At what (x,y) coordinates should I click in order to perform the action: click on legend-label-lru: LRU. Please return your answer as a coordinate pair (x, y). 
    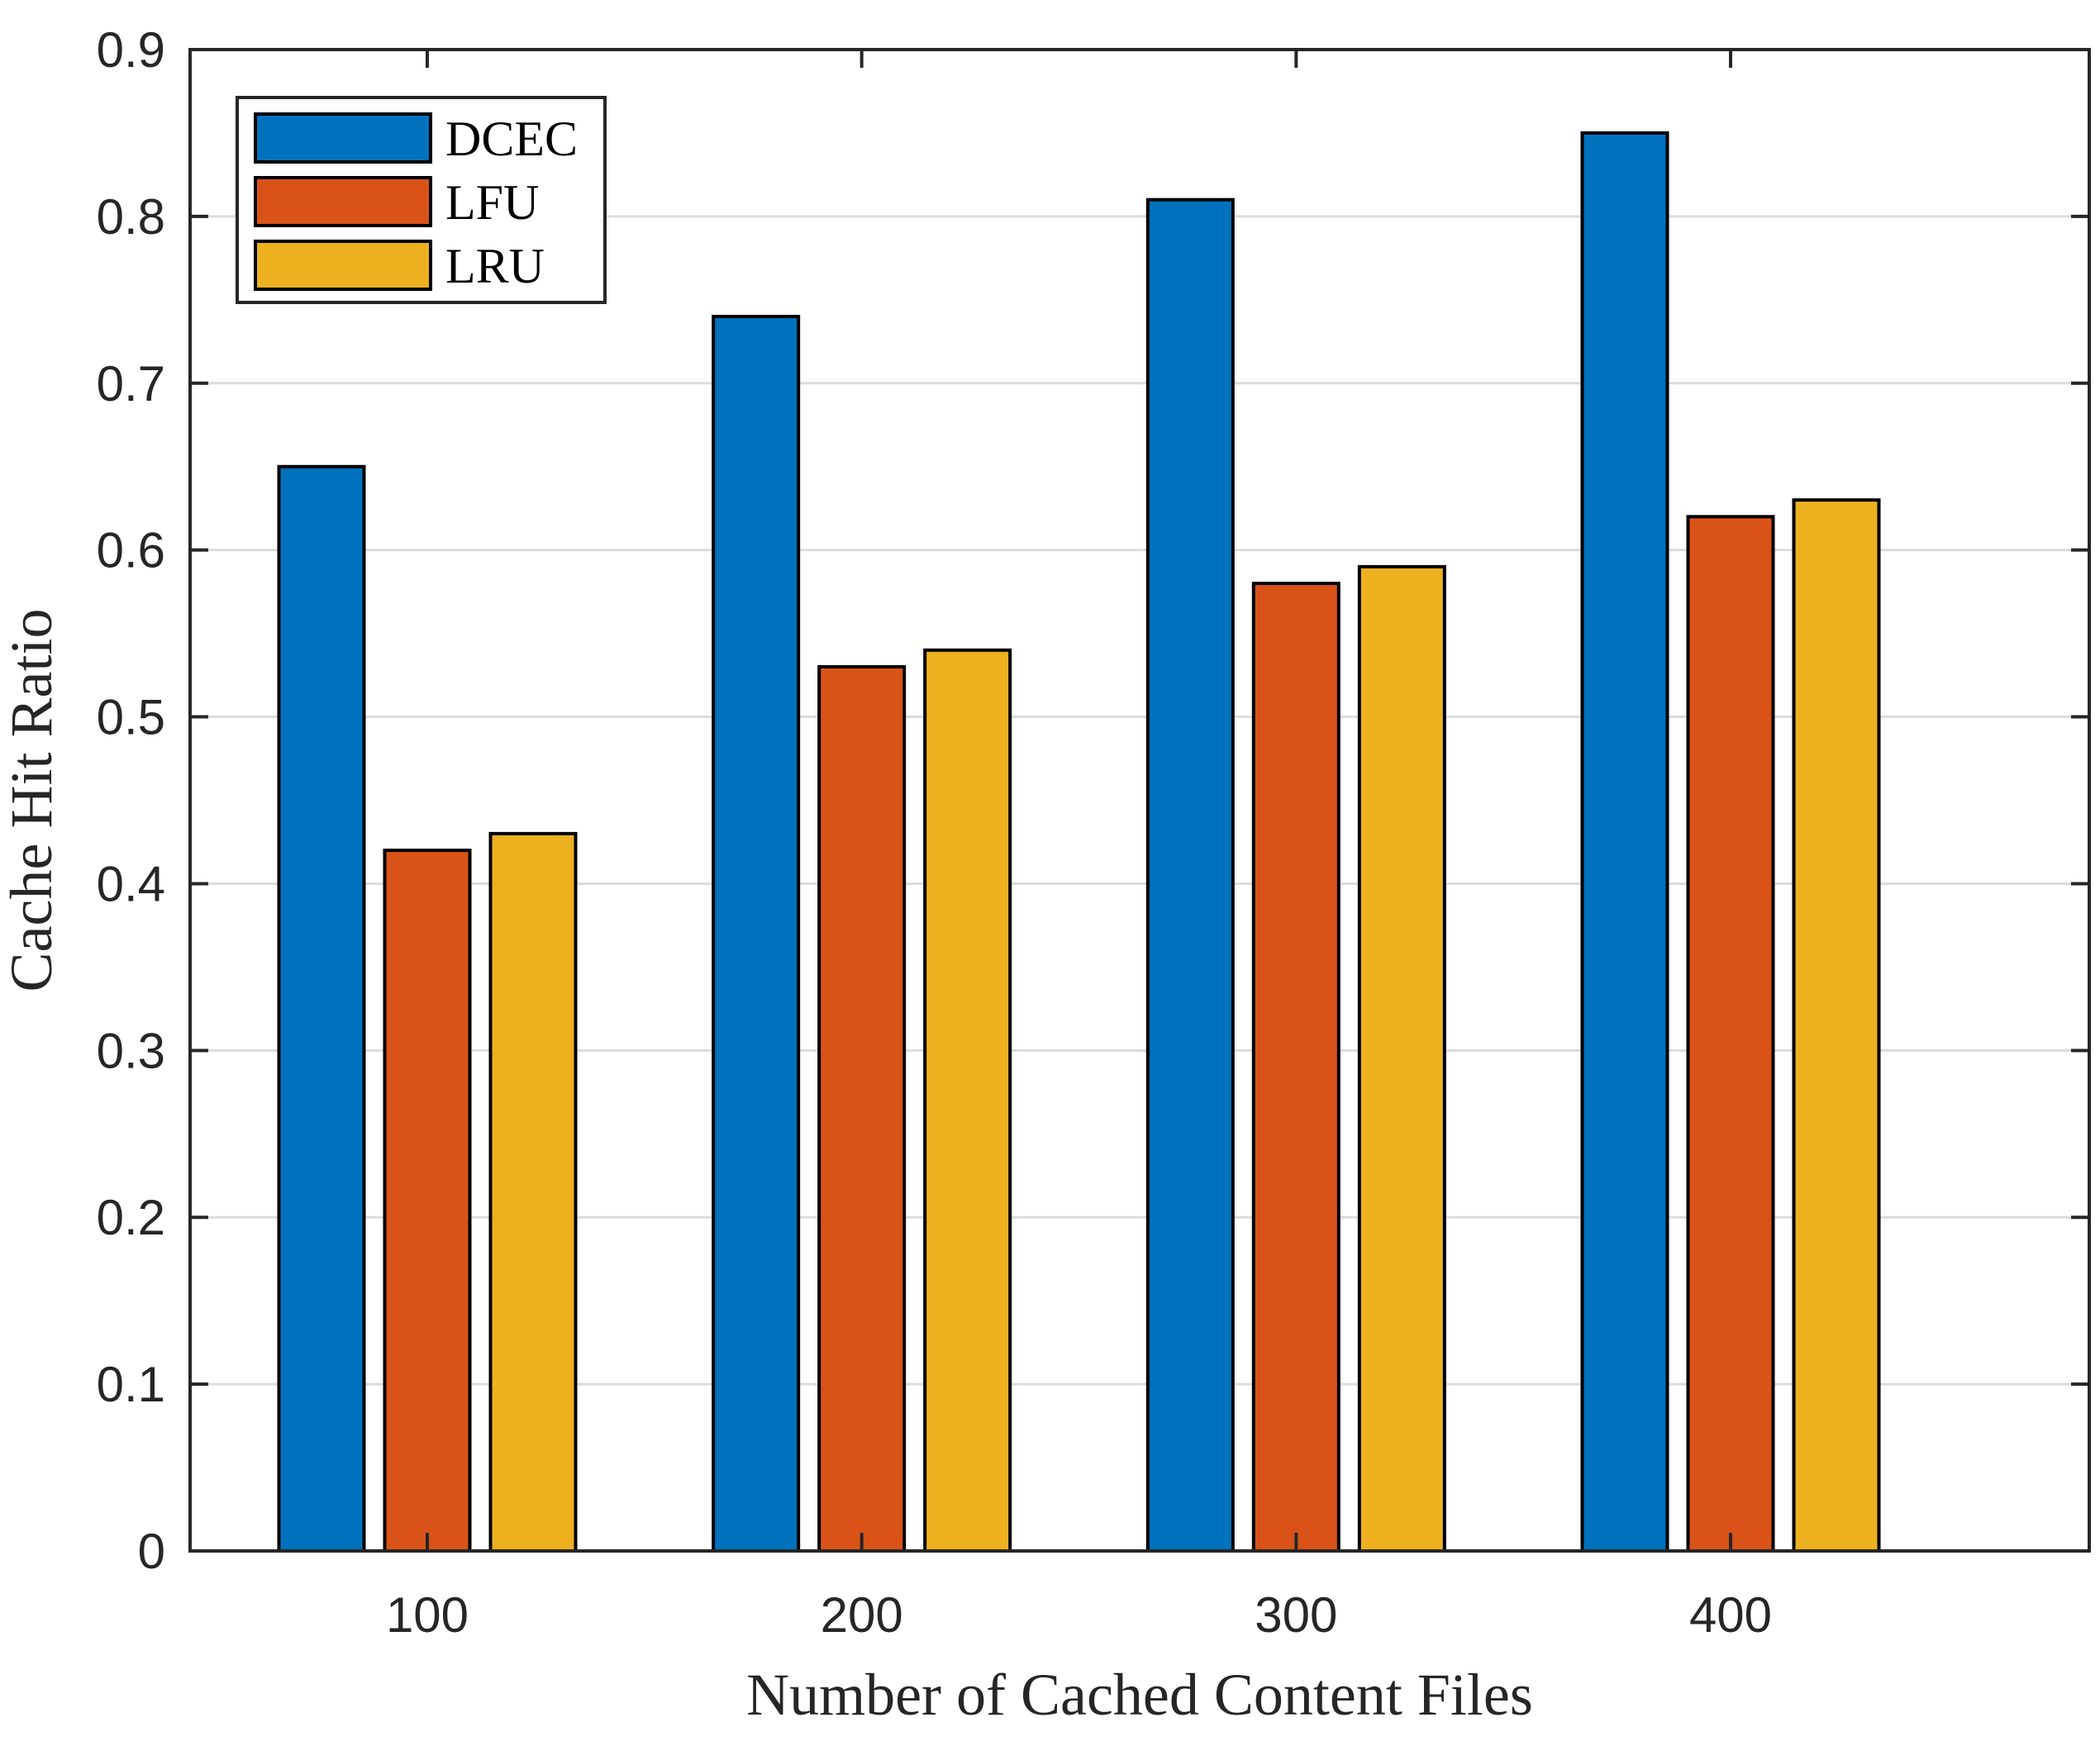
    Looking at the image, I should click on (495, 266).